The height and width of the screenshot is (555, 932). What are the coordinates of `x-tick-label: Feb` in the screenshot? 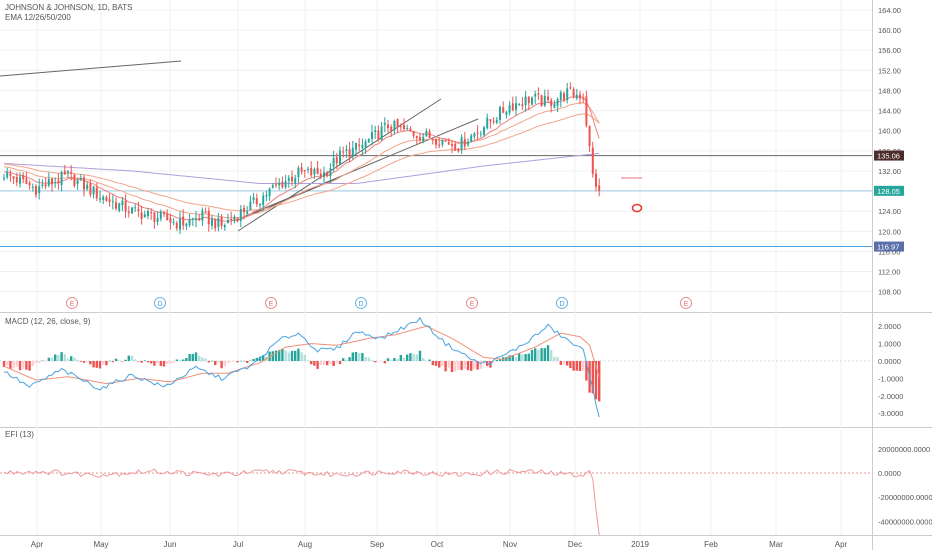 It's located at (711, 544).